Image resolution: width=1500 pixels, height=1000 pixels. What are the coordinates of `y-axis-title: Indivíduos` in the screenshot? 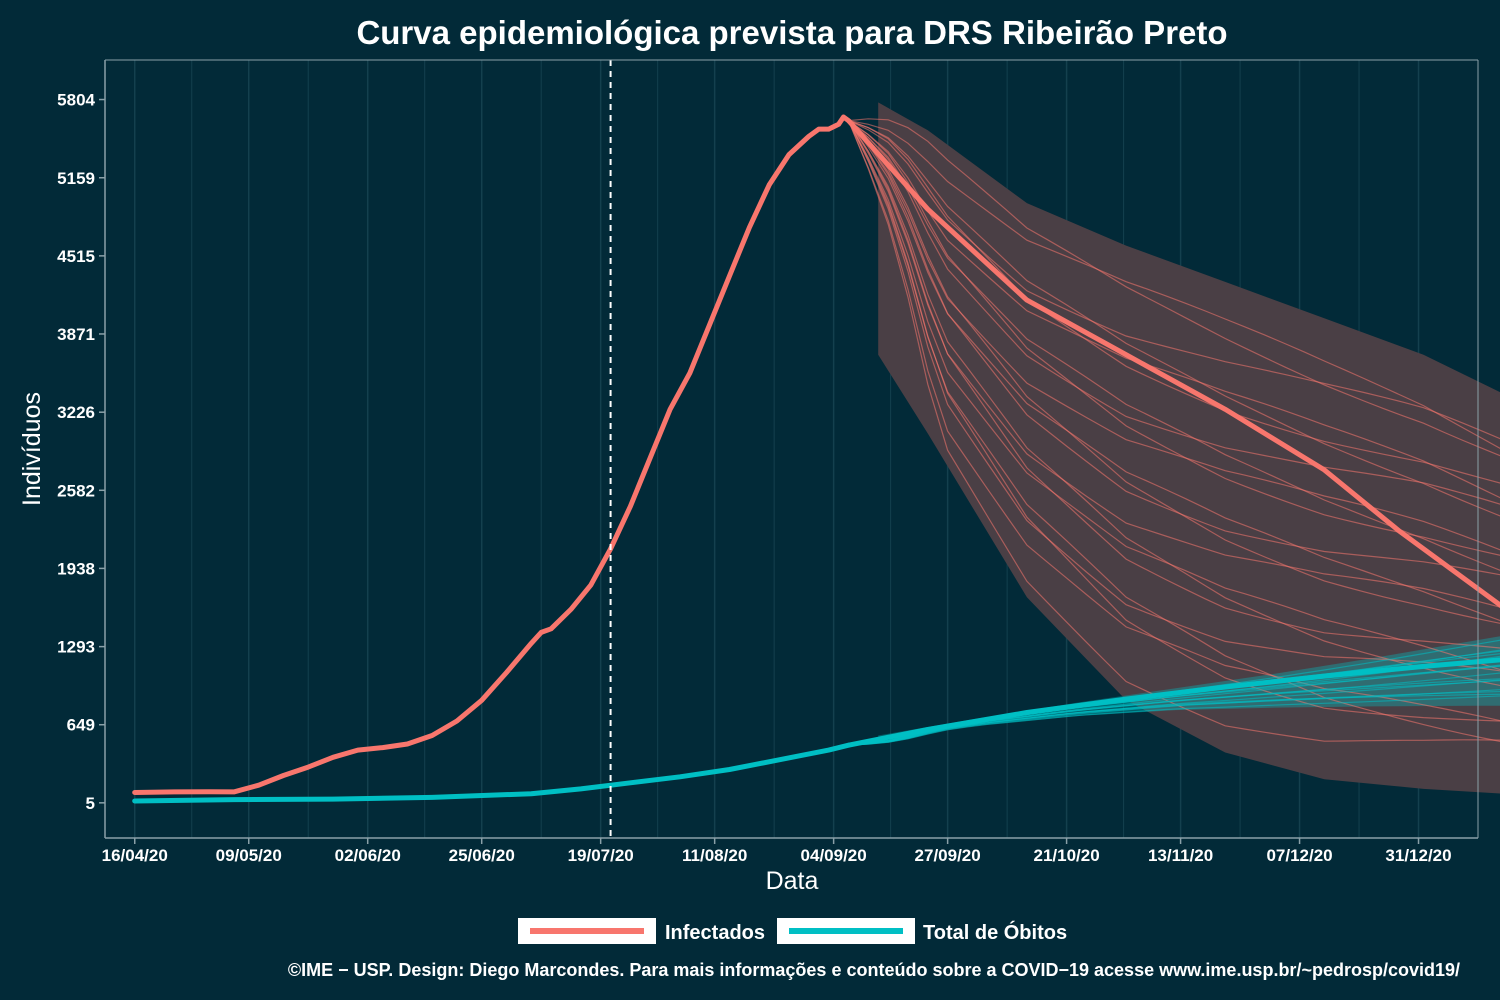 It's located at (32, 449).